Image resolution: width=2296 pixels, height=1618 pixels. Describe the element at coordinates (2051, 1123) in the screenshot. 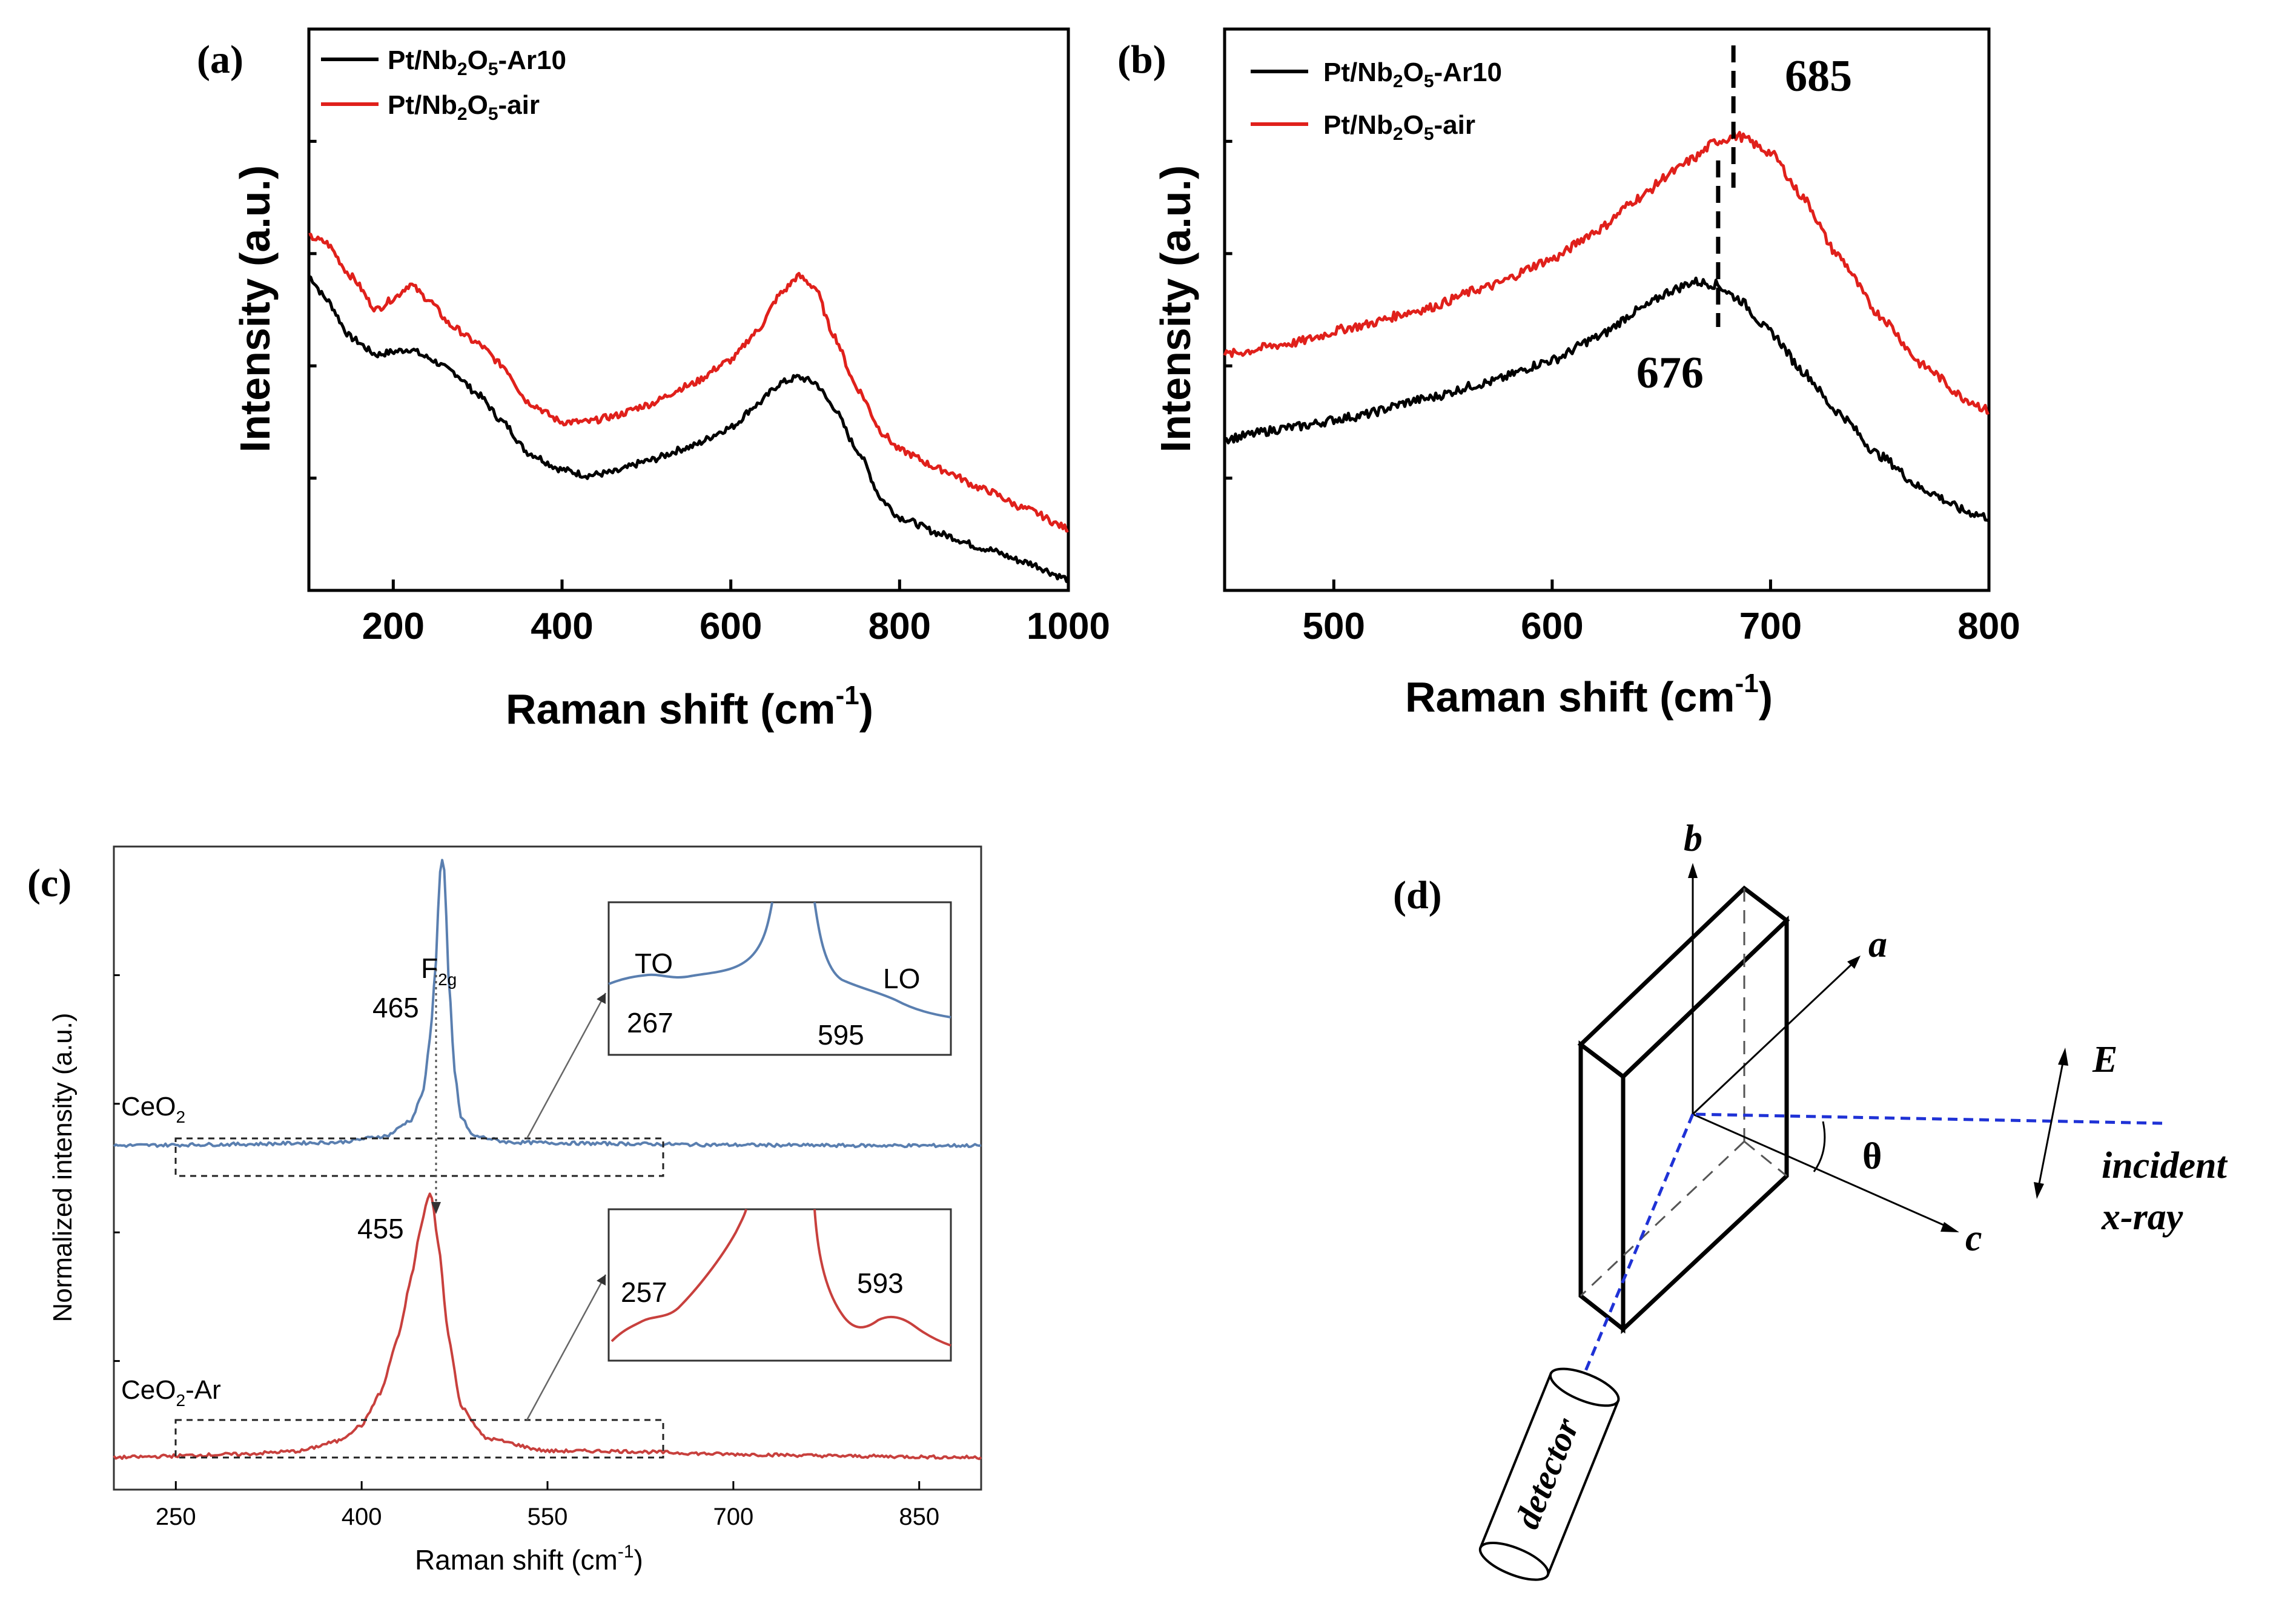

I see `e-vector-line` at that location.